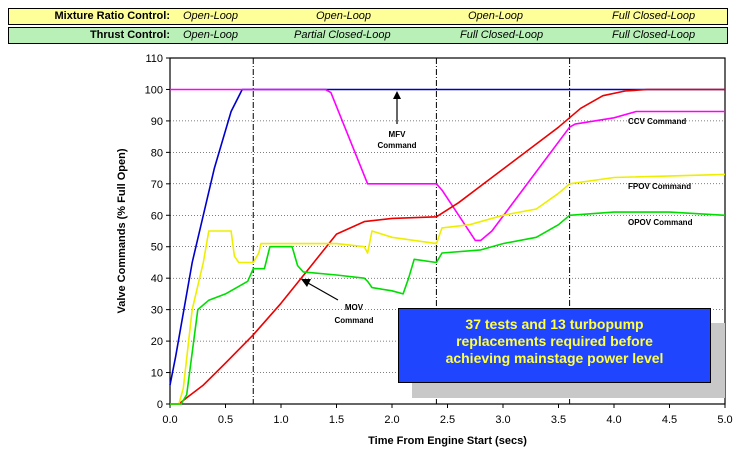  Describe the element at coordinates (397, 120) in the screenshot. I see `mfv-annotation: MFV Command` at that location.